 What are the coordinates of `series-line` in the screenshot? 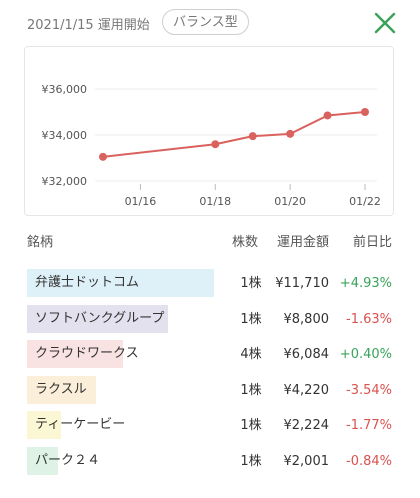 It's located at (234, 134).